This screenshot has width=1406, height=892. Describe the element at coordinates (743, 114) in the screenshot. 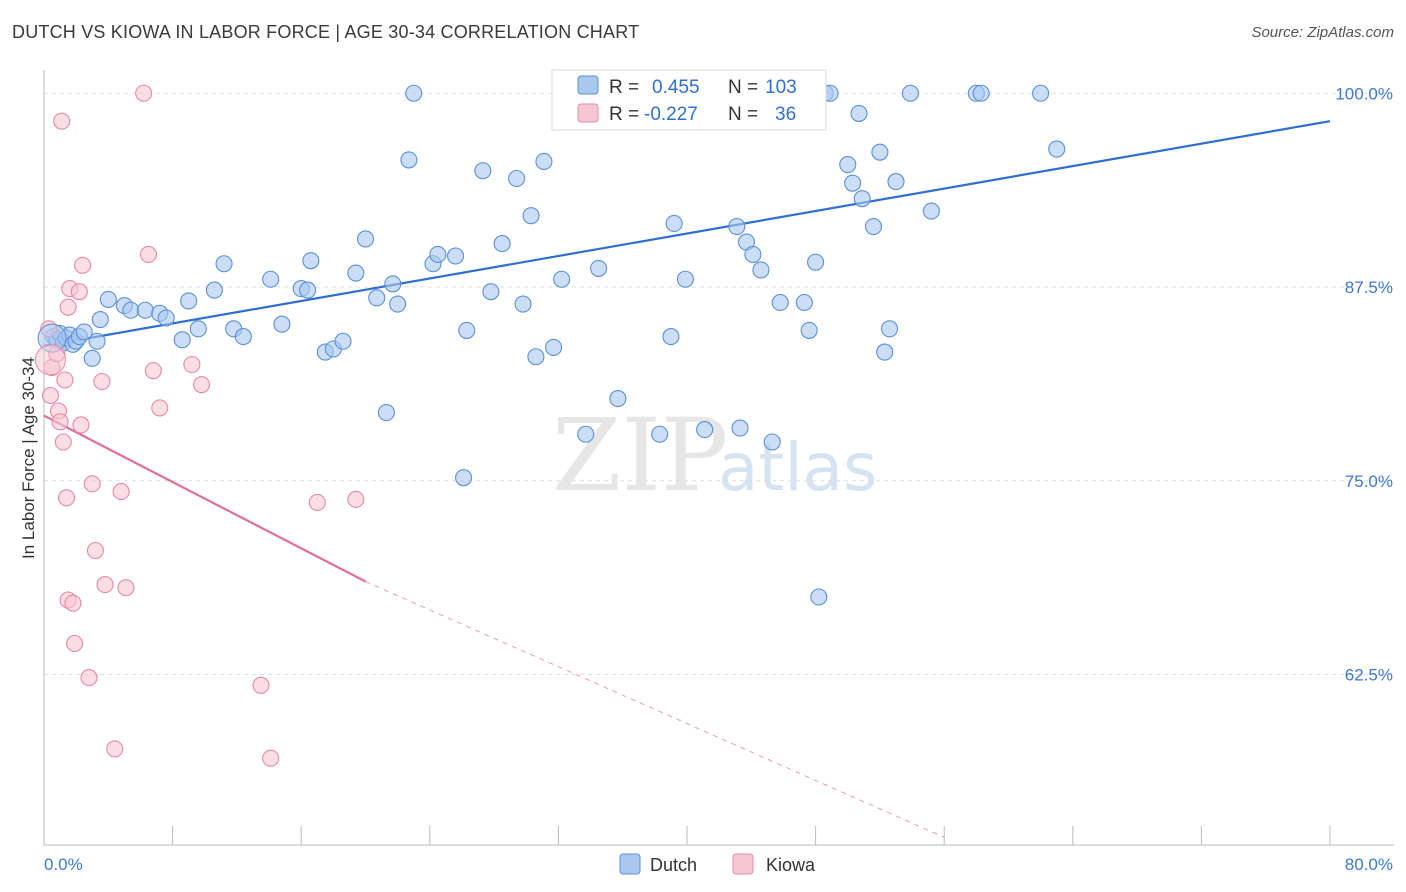

I see `kiowa-n-label: N =` at that location.